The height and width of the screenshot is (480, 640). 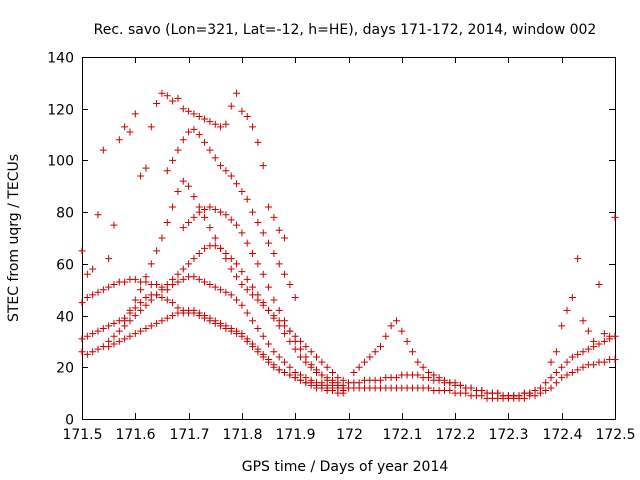 What do you see at coordinates (69, 421) in the screenshot?
I see `y-tick-label: 0` at bounding box center [69, 421].